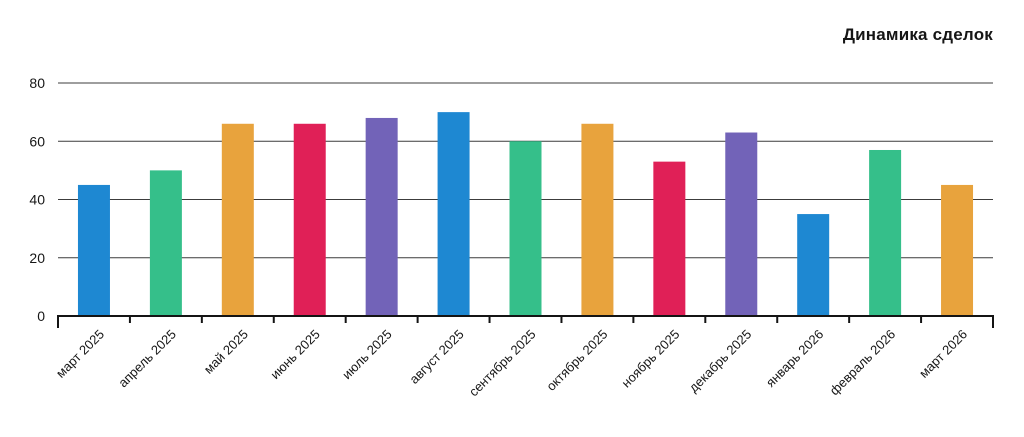 Image resolution: width=1024 pixels, height=437 pixels. I want to click on x-tick-label: март 2026, so click(943, 354).